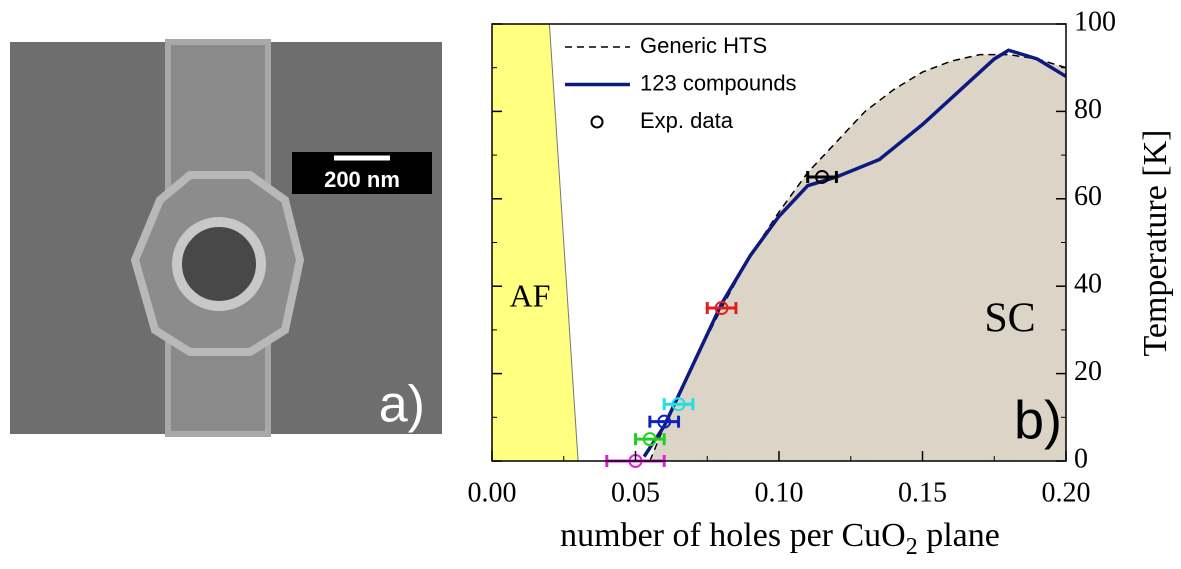  Describe the element at coordinates (530, 296) in the screenshot. I see `af-label: AF` at that location.